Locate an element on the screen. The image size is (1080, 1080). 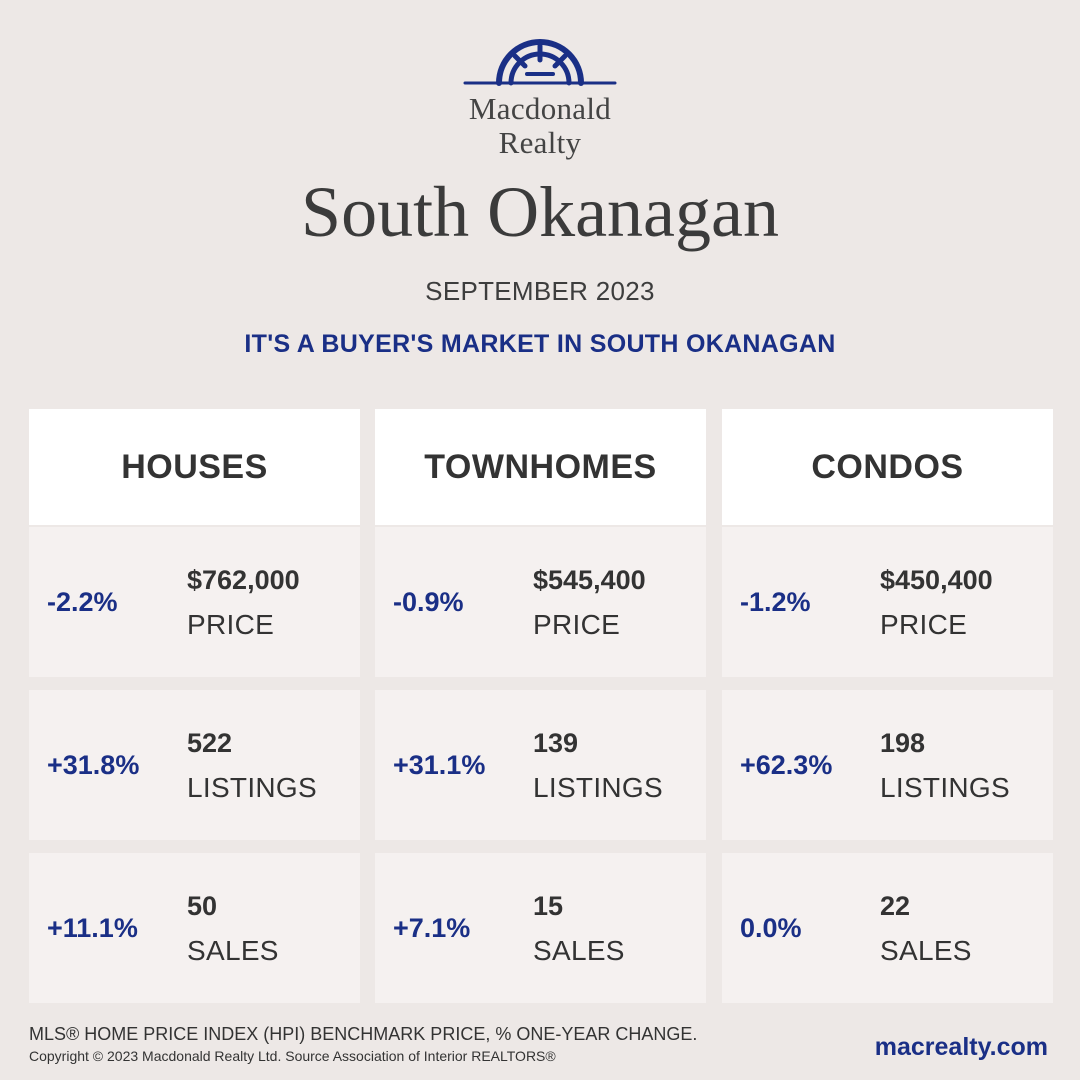
sales-cell: +7.1% 15 SALES is located at coordinates (540, 928).